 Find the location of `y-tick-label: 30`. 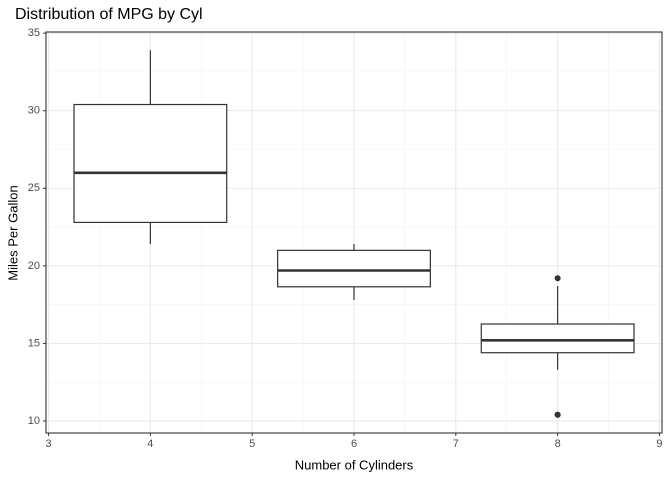

y-tick-label: 30 is located at coordinates (34, 111).